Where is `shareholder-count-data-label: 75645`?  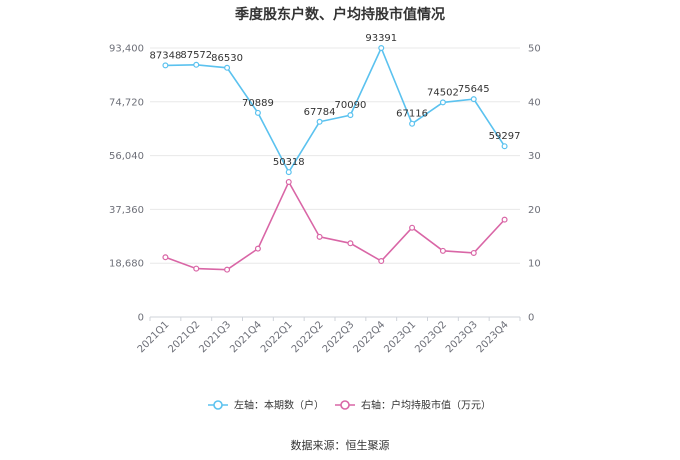 shareholder-count-data-label: 75645 is located at coordinates (474, 89).